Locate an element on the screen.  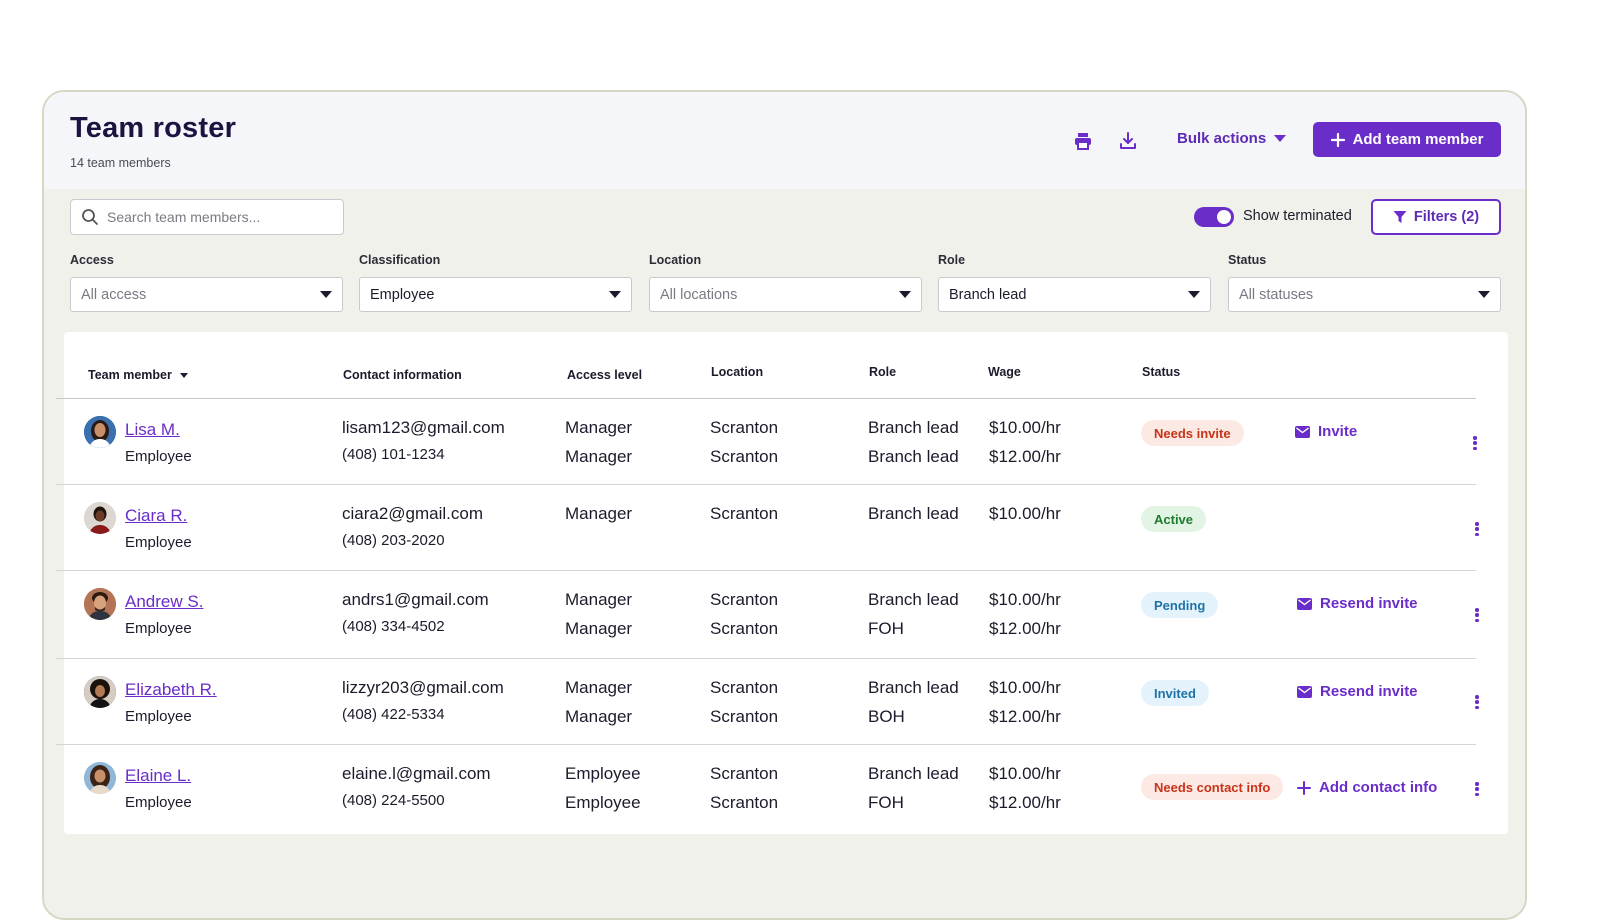
filter-access: Access All access is located at coordinates (206, 282).